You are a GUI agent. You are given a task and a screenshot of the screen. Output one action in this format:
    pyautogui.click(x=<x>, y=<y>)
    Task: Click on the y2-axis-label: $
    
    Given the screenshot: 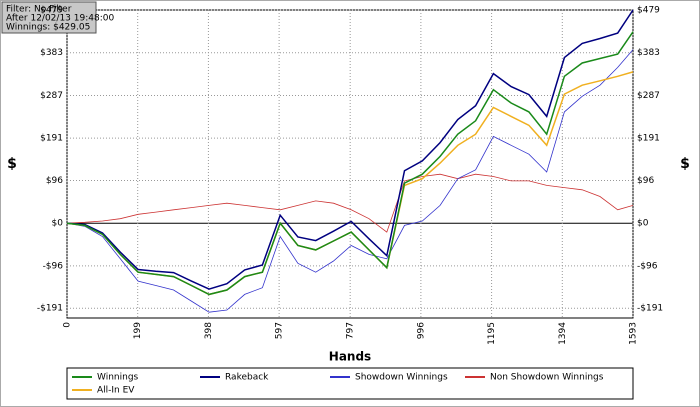 What is the action you would take?
    pyautogui.click(x=685, y=164)
    